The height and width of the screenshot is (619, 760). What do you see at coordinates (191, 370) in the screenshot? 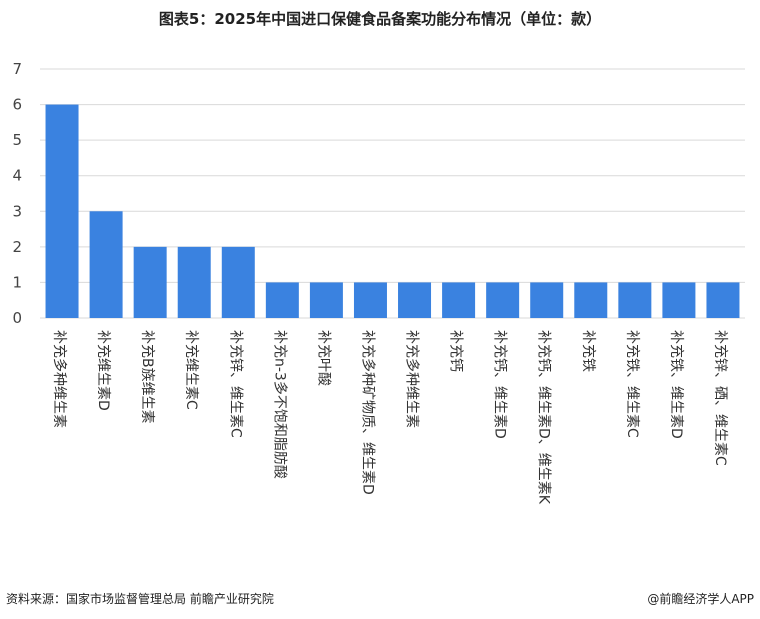
I see `x-category-label: 补充维生素C` at bounding box center [191, 370].